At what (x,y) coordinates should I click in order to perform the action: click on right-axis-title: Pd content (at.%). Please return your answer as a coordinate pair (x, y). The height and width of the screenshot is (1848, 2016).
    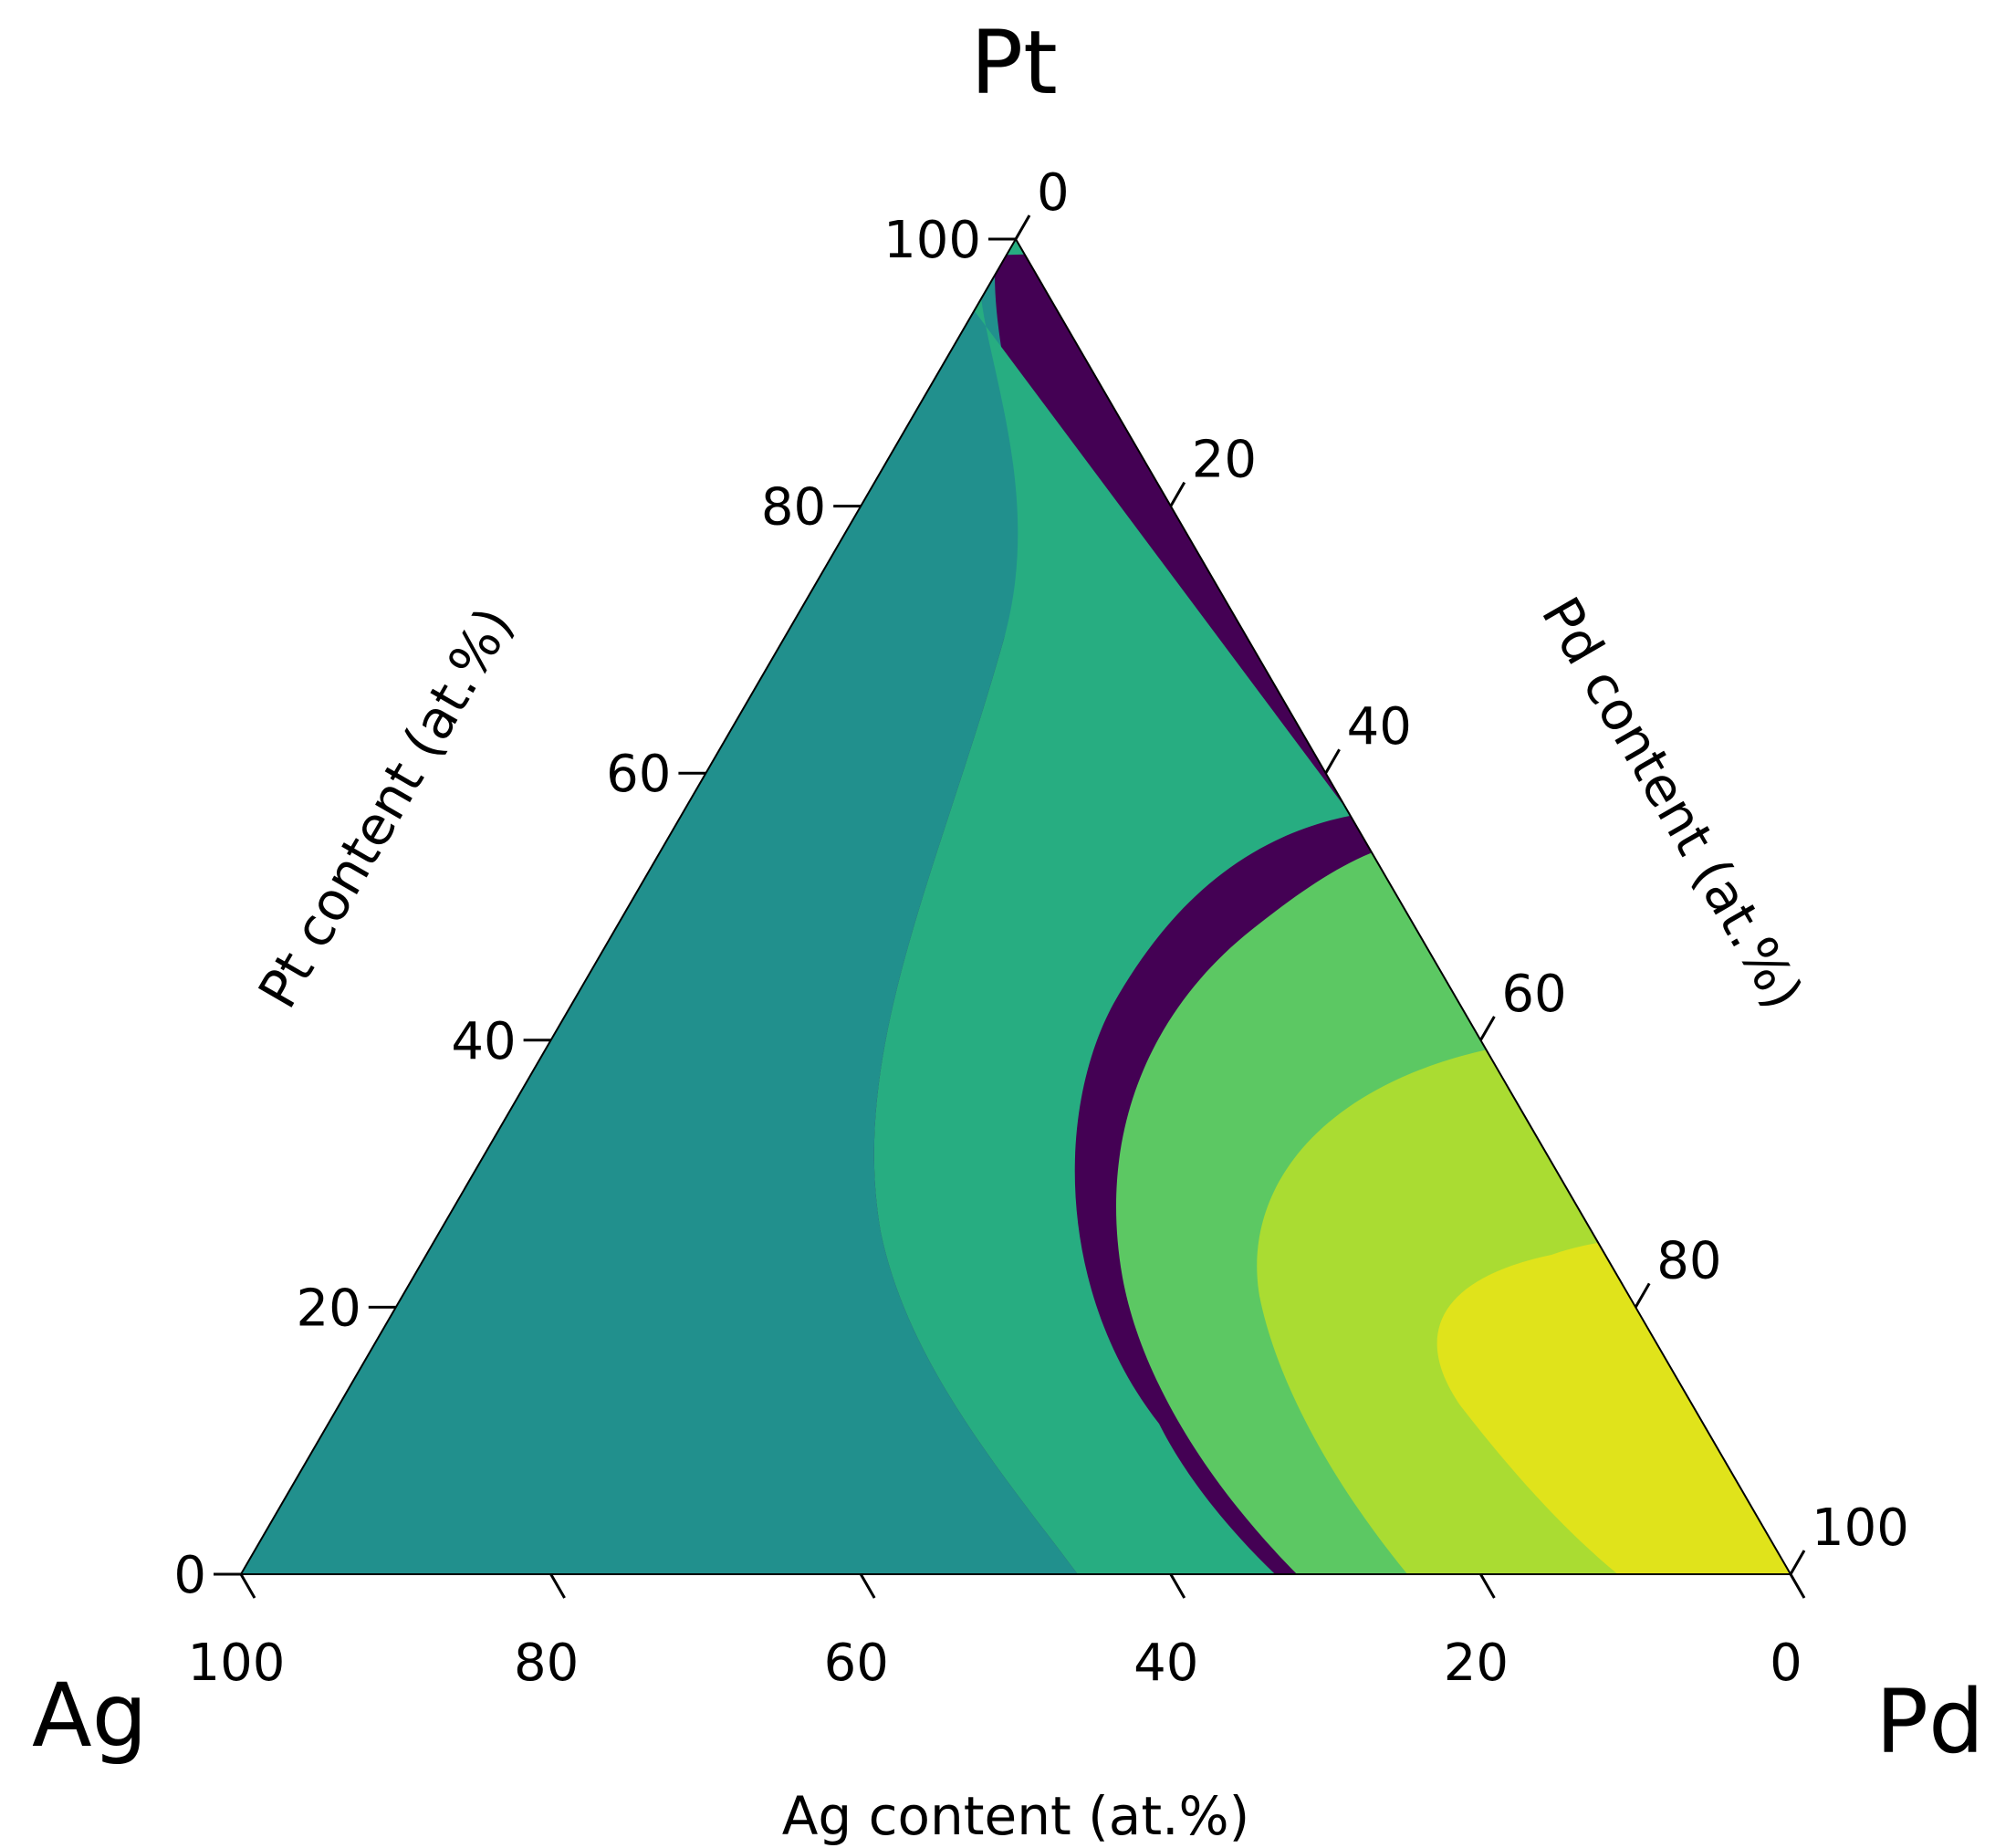
    Looking at the image, I should click on (1672, 803).